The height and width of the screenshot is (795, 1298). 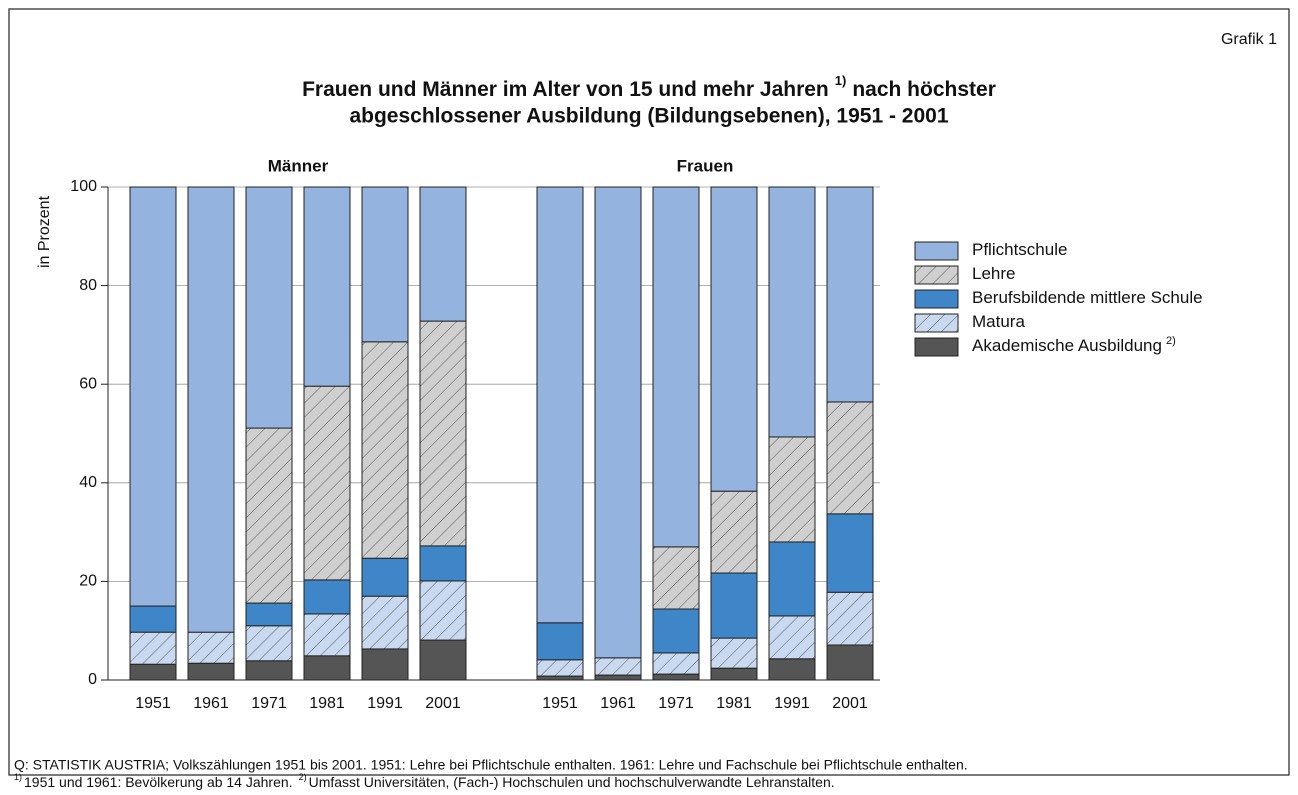 I want to click on legend-label: Pflichtschule, so click(x=1019, y=249).